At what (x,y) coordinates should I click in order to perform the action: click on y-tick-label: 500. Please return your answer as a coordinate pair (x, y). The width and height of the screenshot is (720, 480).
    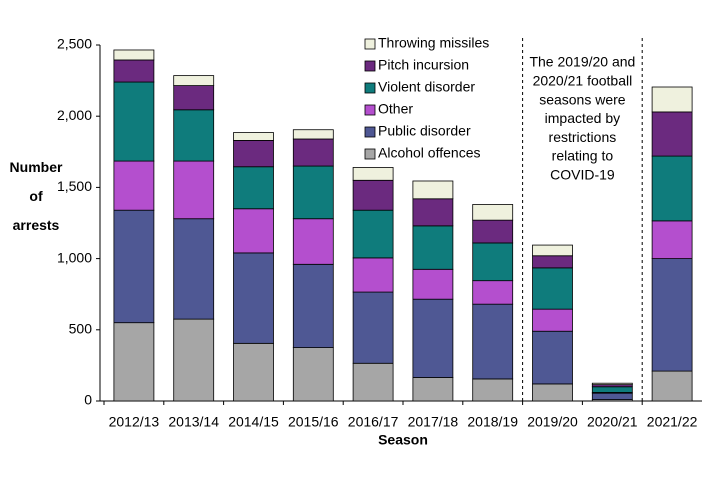
    Looking at the image, I should click on (81, 329).